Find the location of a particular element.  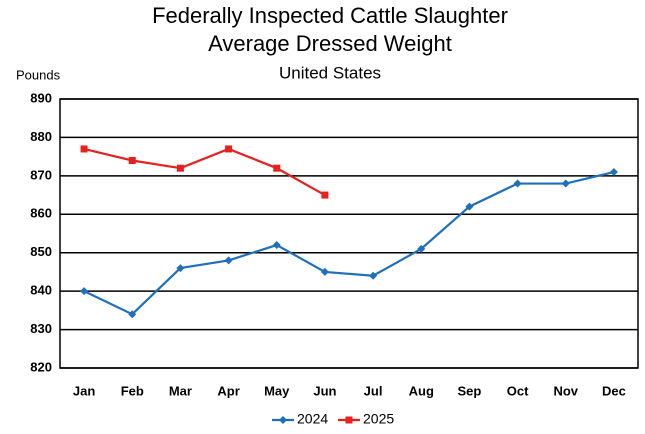

x-tick-label: Aug is located at coordinates (421, 390).